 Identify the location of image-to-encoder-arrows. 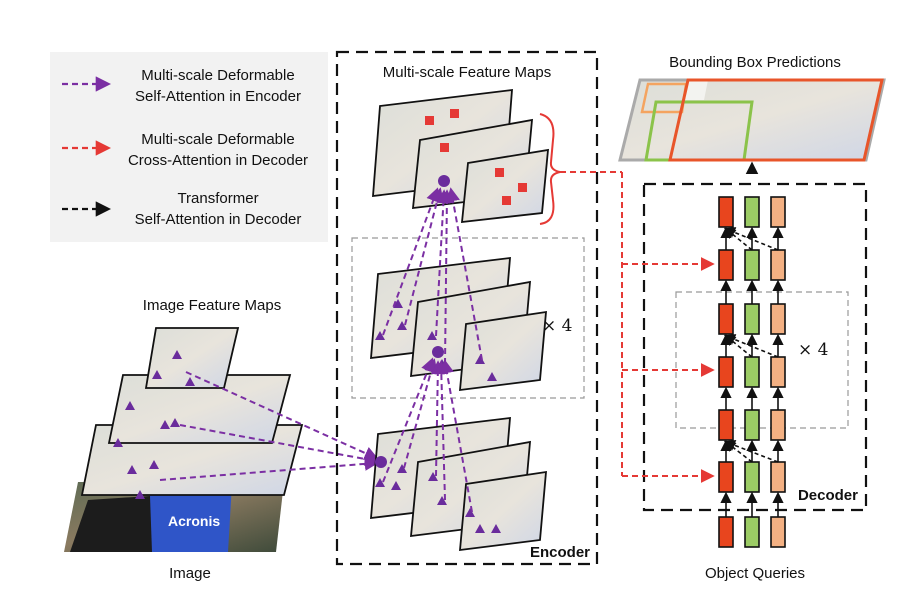
(269, 426).